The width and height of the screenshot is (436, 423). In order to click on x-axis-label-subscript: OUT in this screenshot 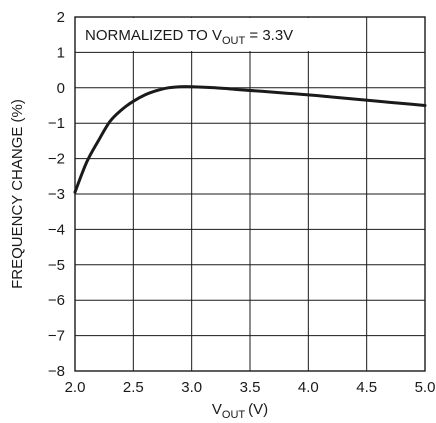, I will do `click(234, 415)`.